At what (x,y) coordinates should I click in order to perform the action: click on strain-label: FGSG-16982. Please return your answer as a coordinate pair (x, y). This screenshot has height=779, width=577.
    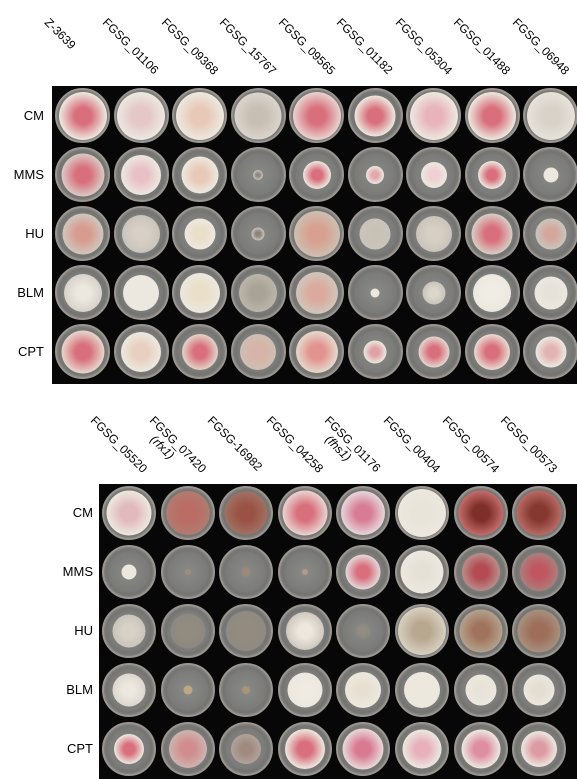
    Looking at the image, I should click on (235, 443).